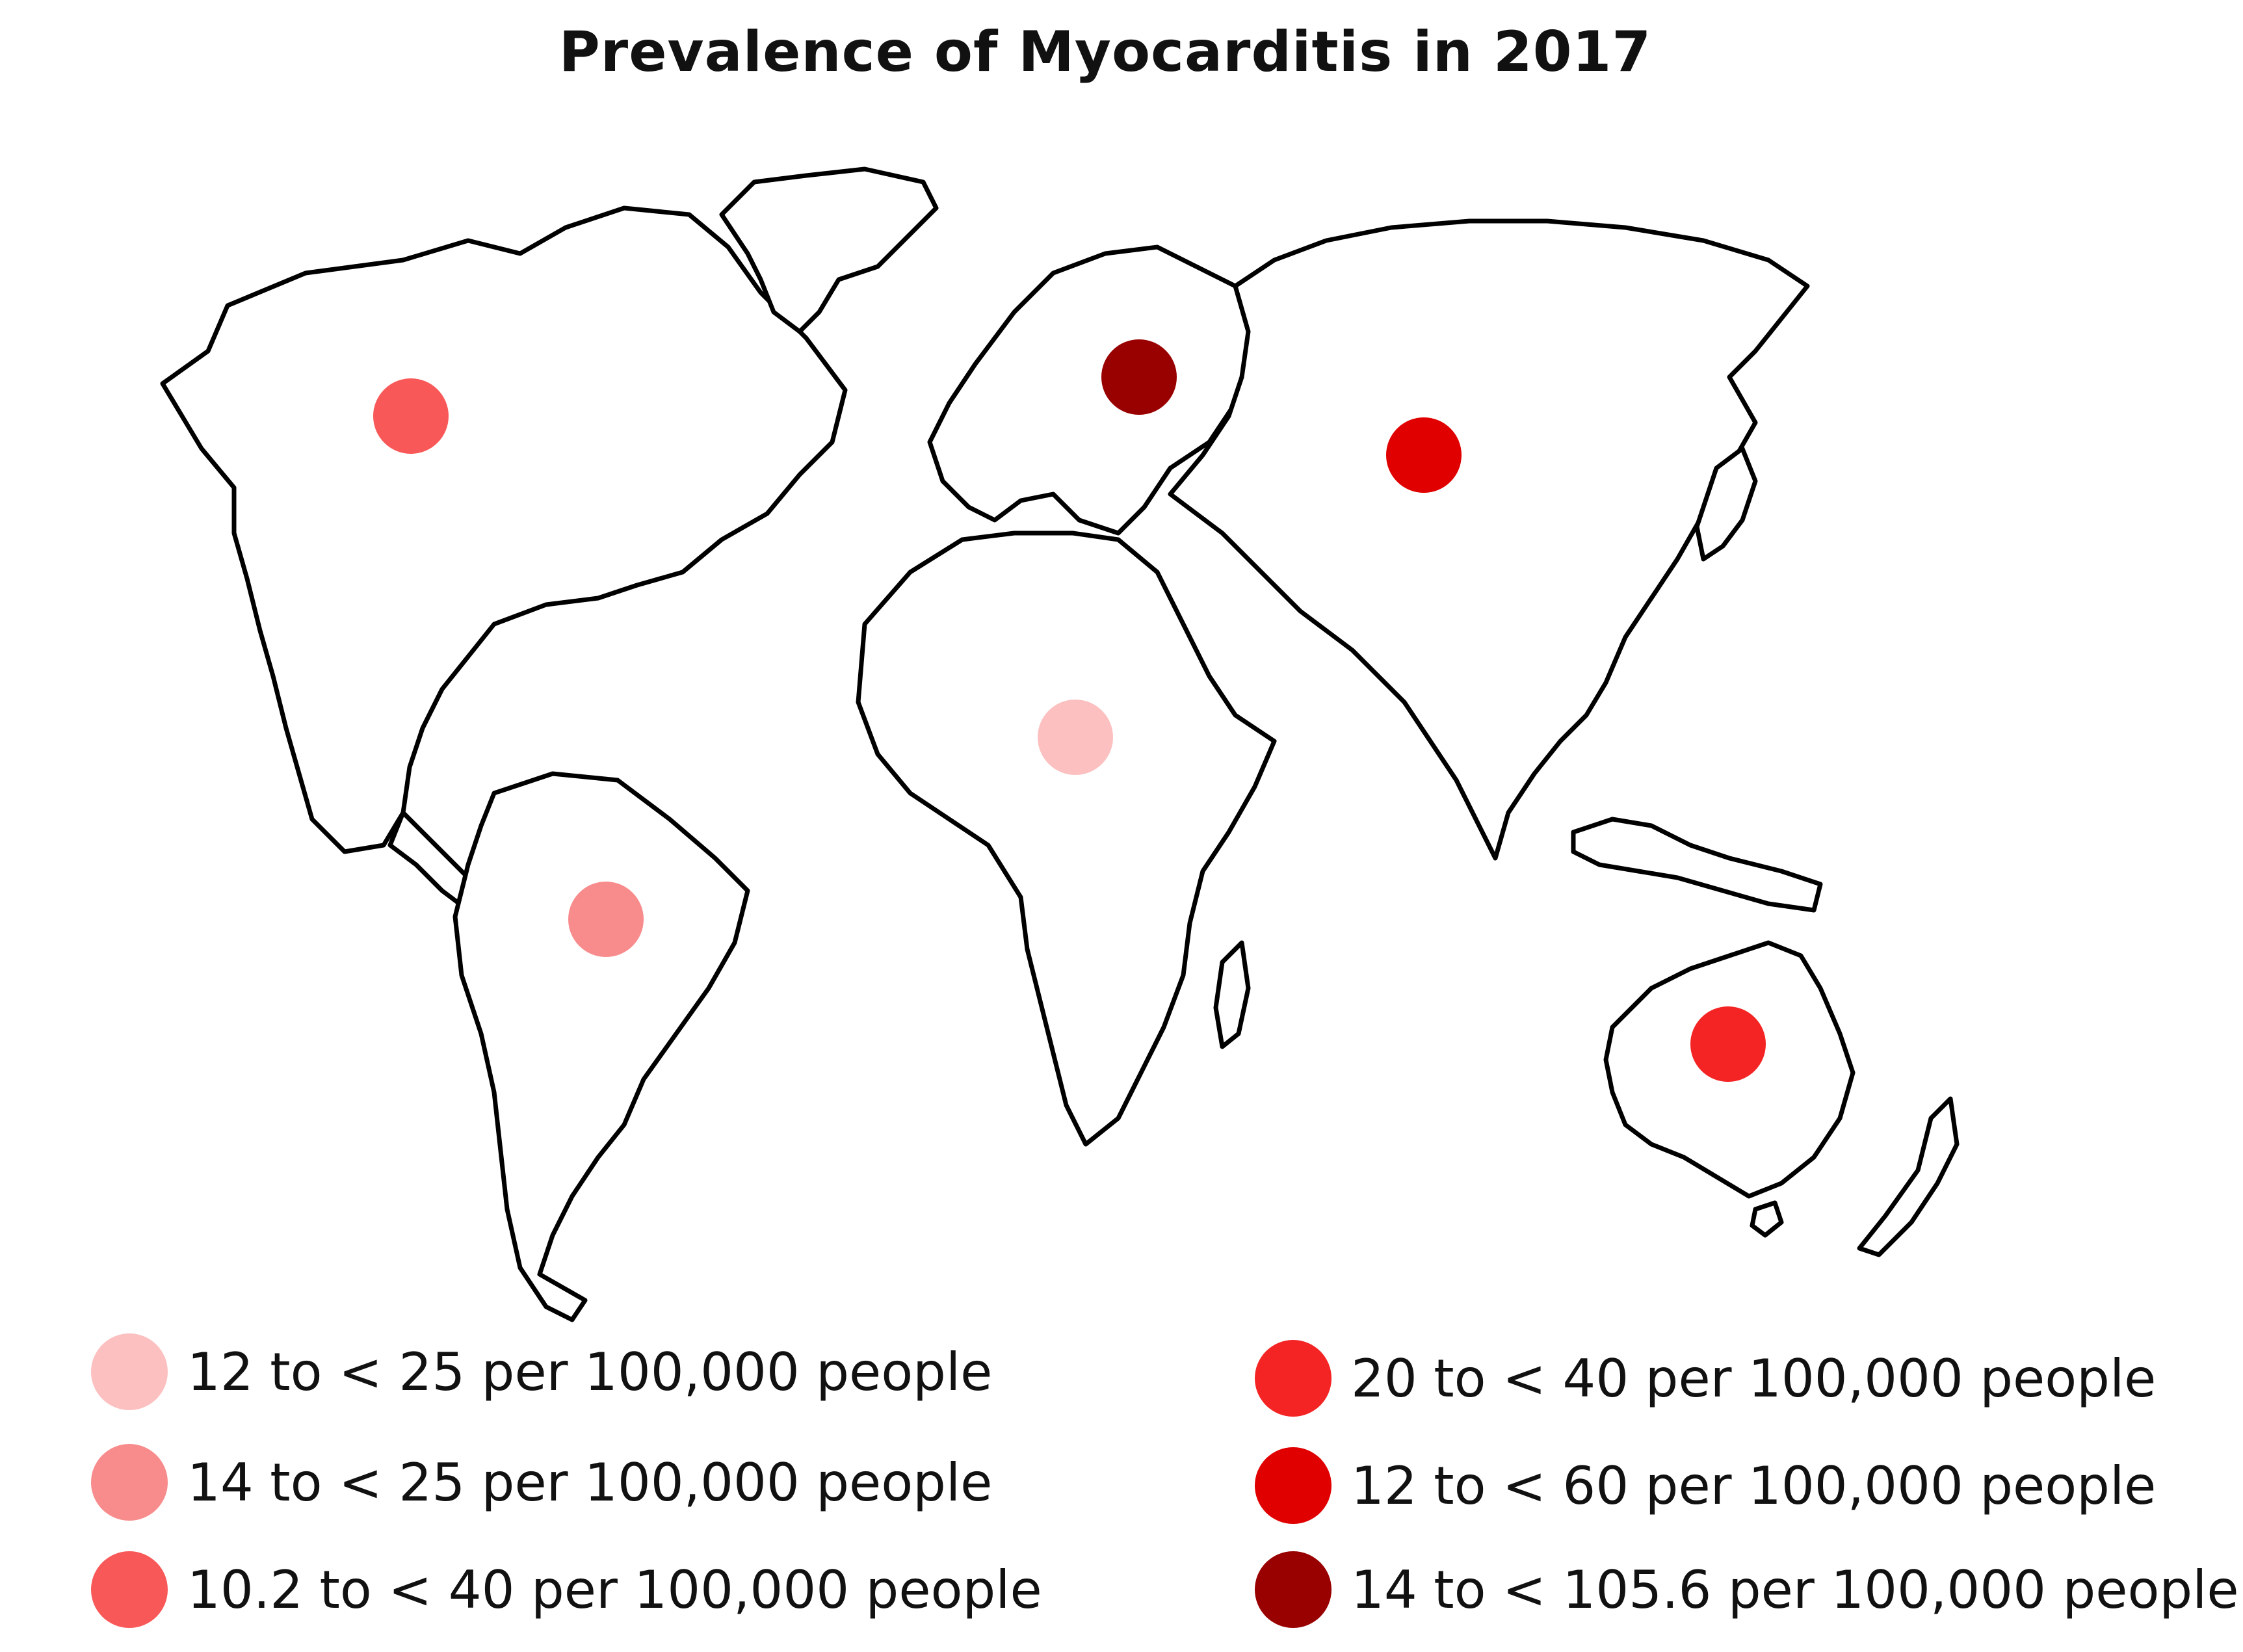  I want to click on landmass-africa, so click(1066, 839).